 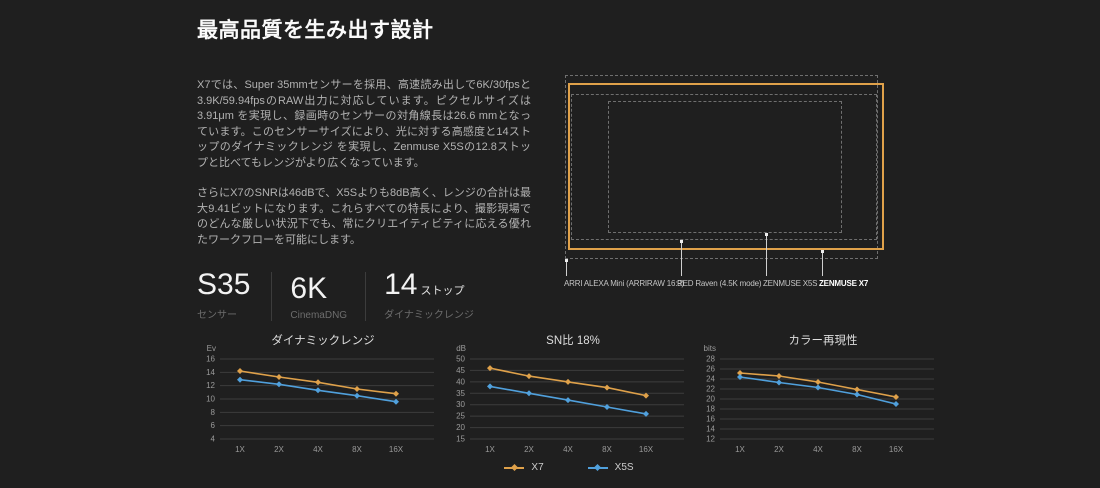 I want to click on stat-dynamic-range-label: ダイナミックレンジ, so click(x=429, y=315).